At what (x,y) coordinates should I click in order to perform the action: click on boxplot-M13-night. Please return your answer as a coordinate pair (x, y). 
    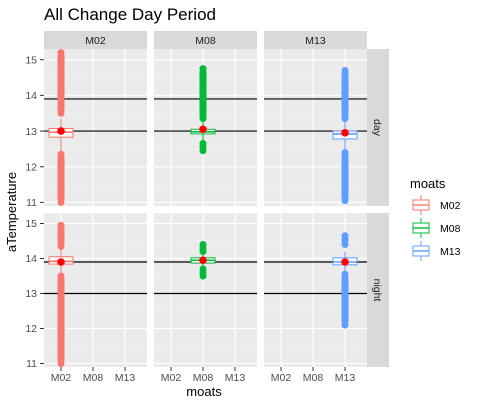
    Looking at the image, I should click on (345, 280).